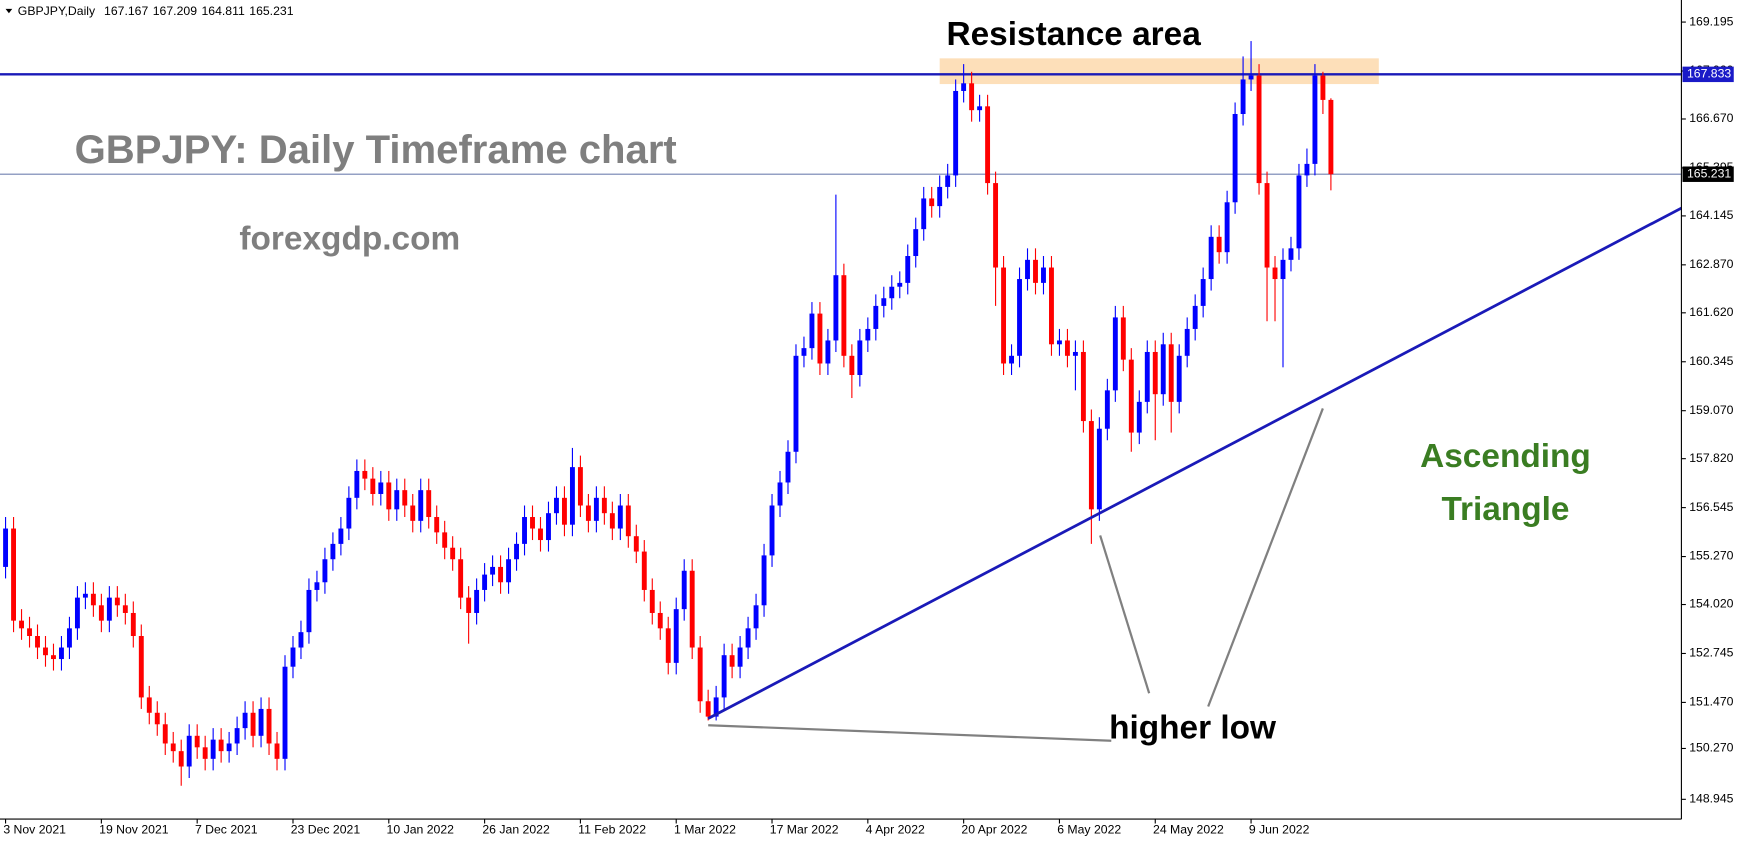  I want to click on x-tick-label: 4 Apr 2022, so click(895, 829).